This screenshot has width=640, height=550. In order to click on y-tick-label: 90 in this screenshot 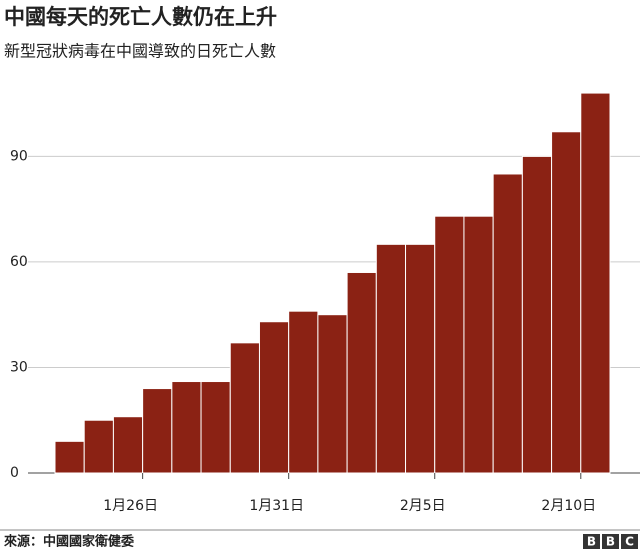, I will do `click(19, 156)`.